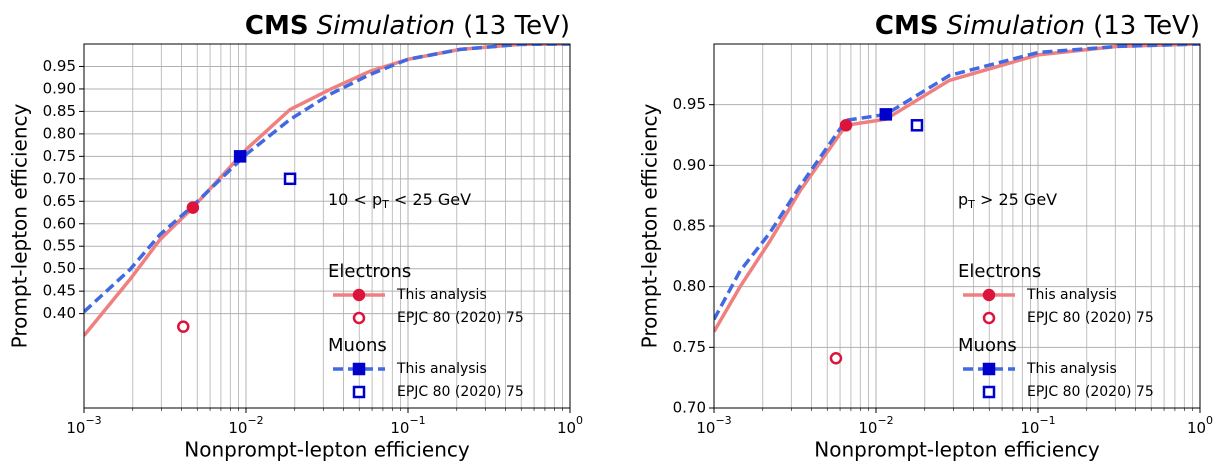 This screenshot has width=1223, height=463. What do you see at coordinates (59, 246) in the screenshot?
I see `y-tick-label: 0.55` at bounding box center [59, 246].